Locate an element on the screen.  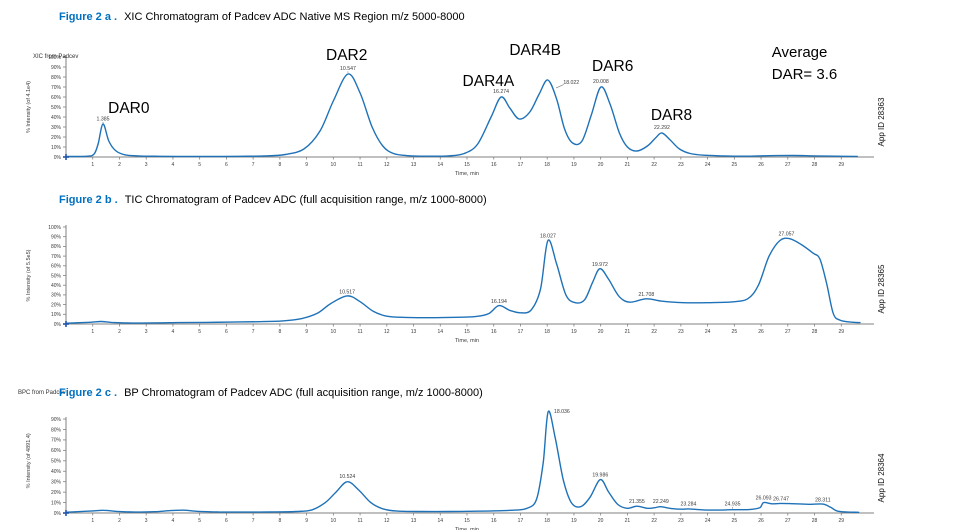
svg-text: 100% is located at coordinates (54, 228).